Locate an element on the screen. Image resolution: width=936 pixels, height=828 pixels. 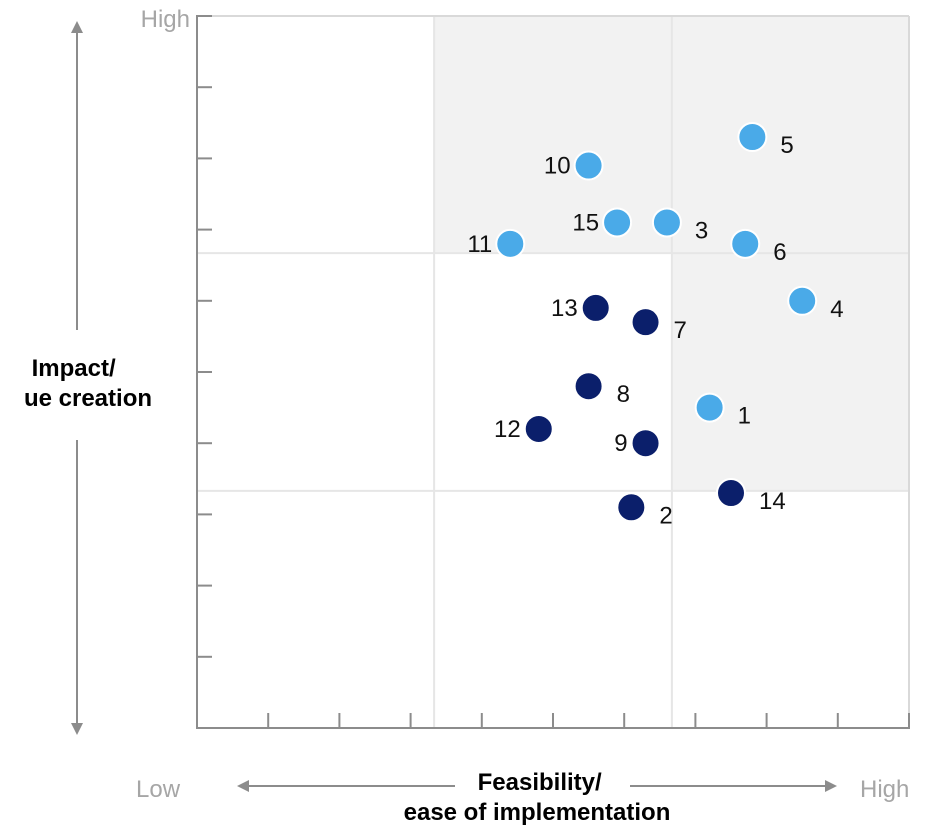
y-axis-arrow is located at coordinates (77, 378).